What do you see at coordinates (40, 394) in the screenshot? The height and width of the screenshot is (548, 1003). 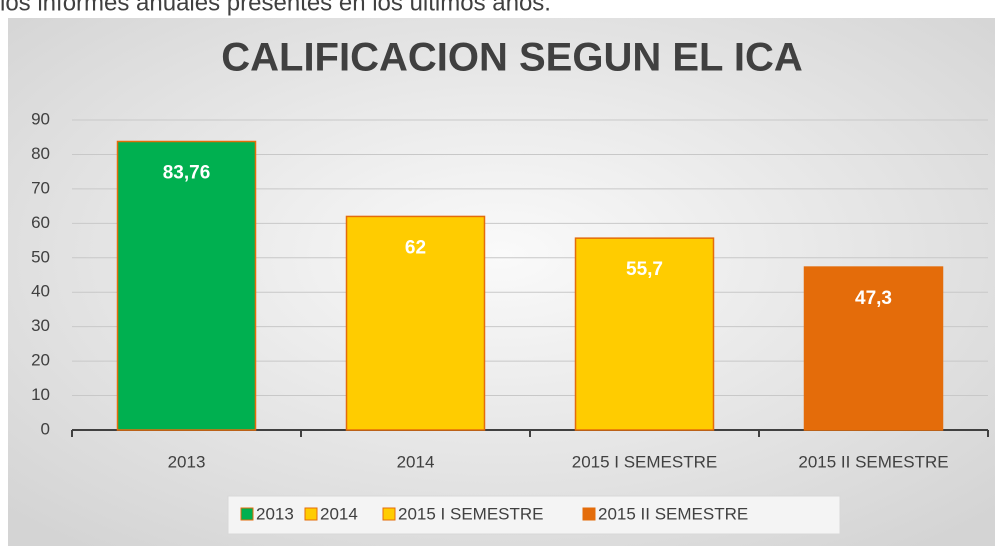 I see `y-tick-label: 10` at bounding box center [40, 394].